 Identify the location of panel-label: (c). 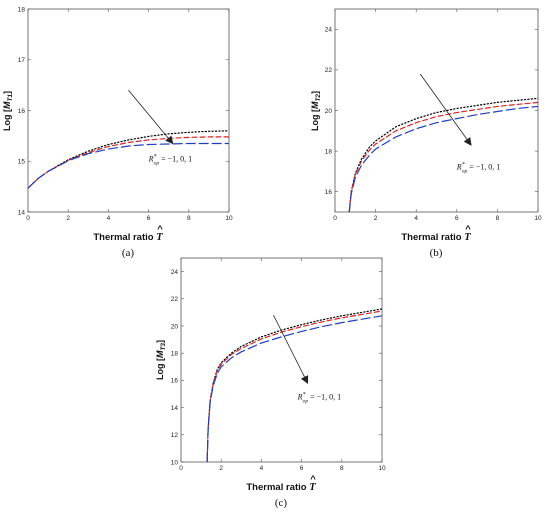
(281, 503).